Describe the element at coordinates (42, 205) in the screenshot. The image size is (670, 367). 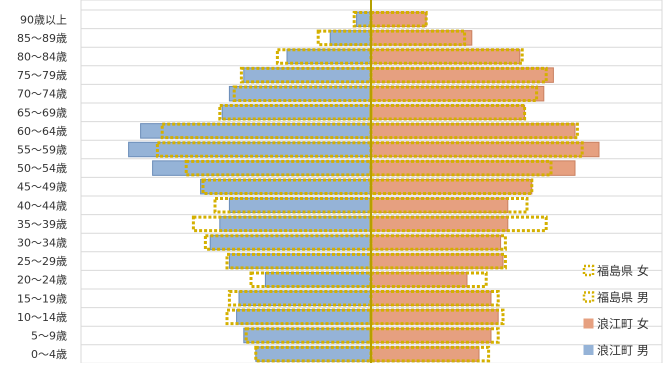
I see `category-label: 40～44歳` at that location.